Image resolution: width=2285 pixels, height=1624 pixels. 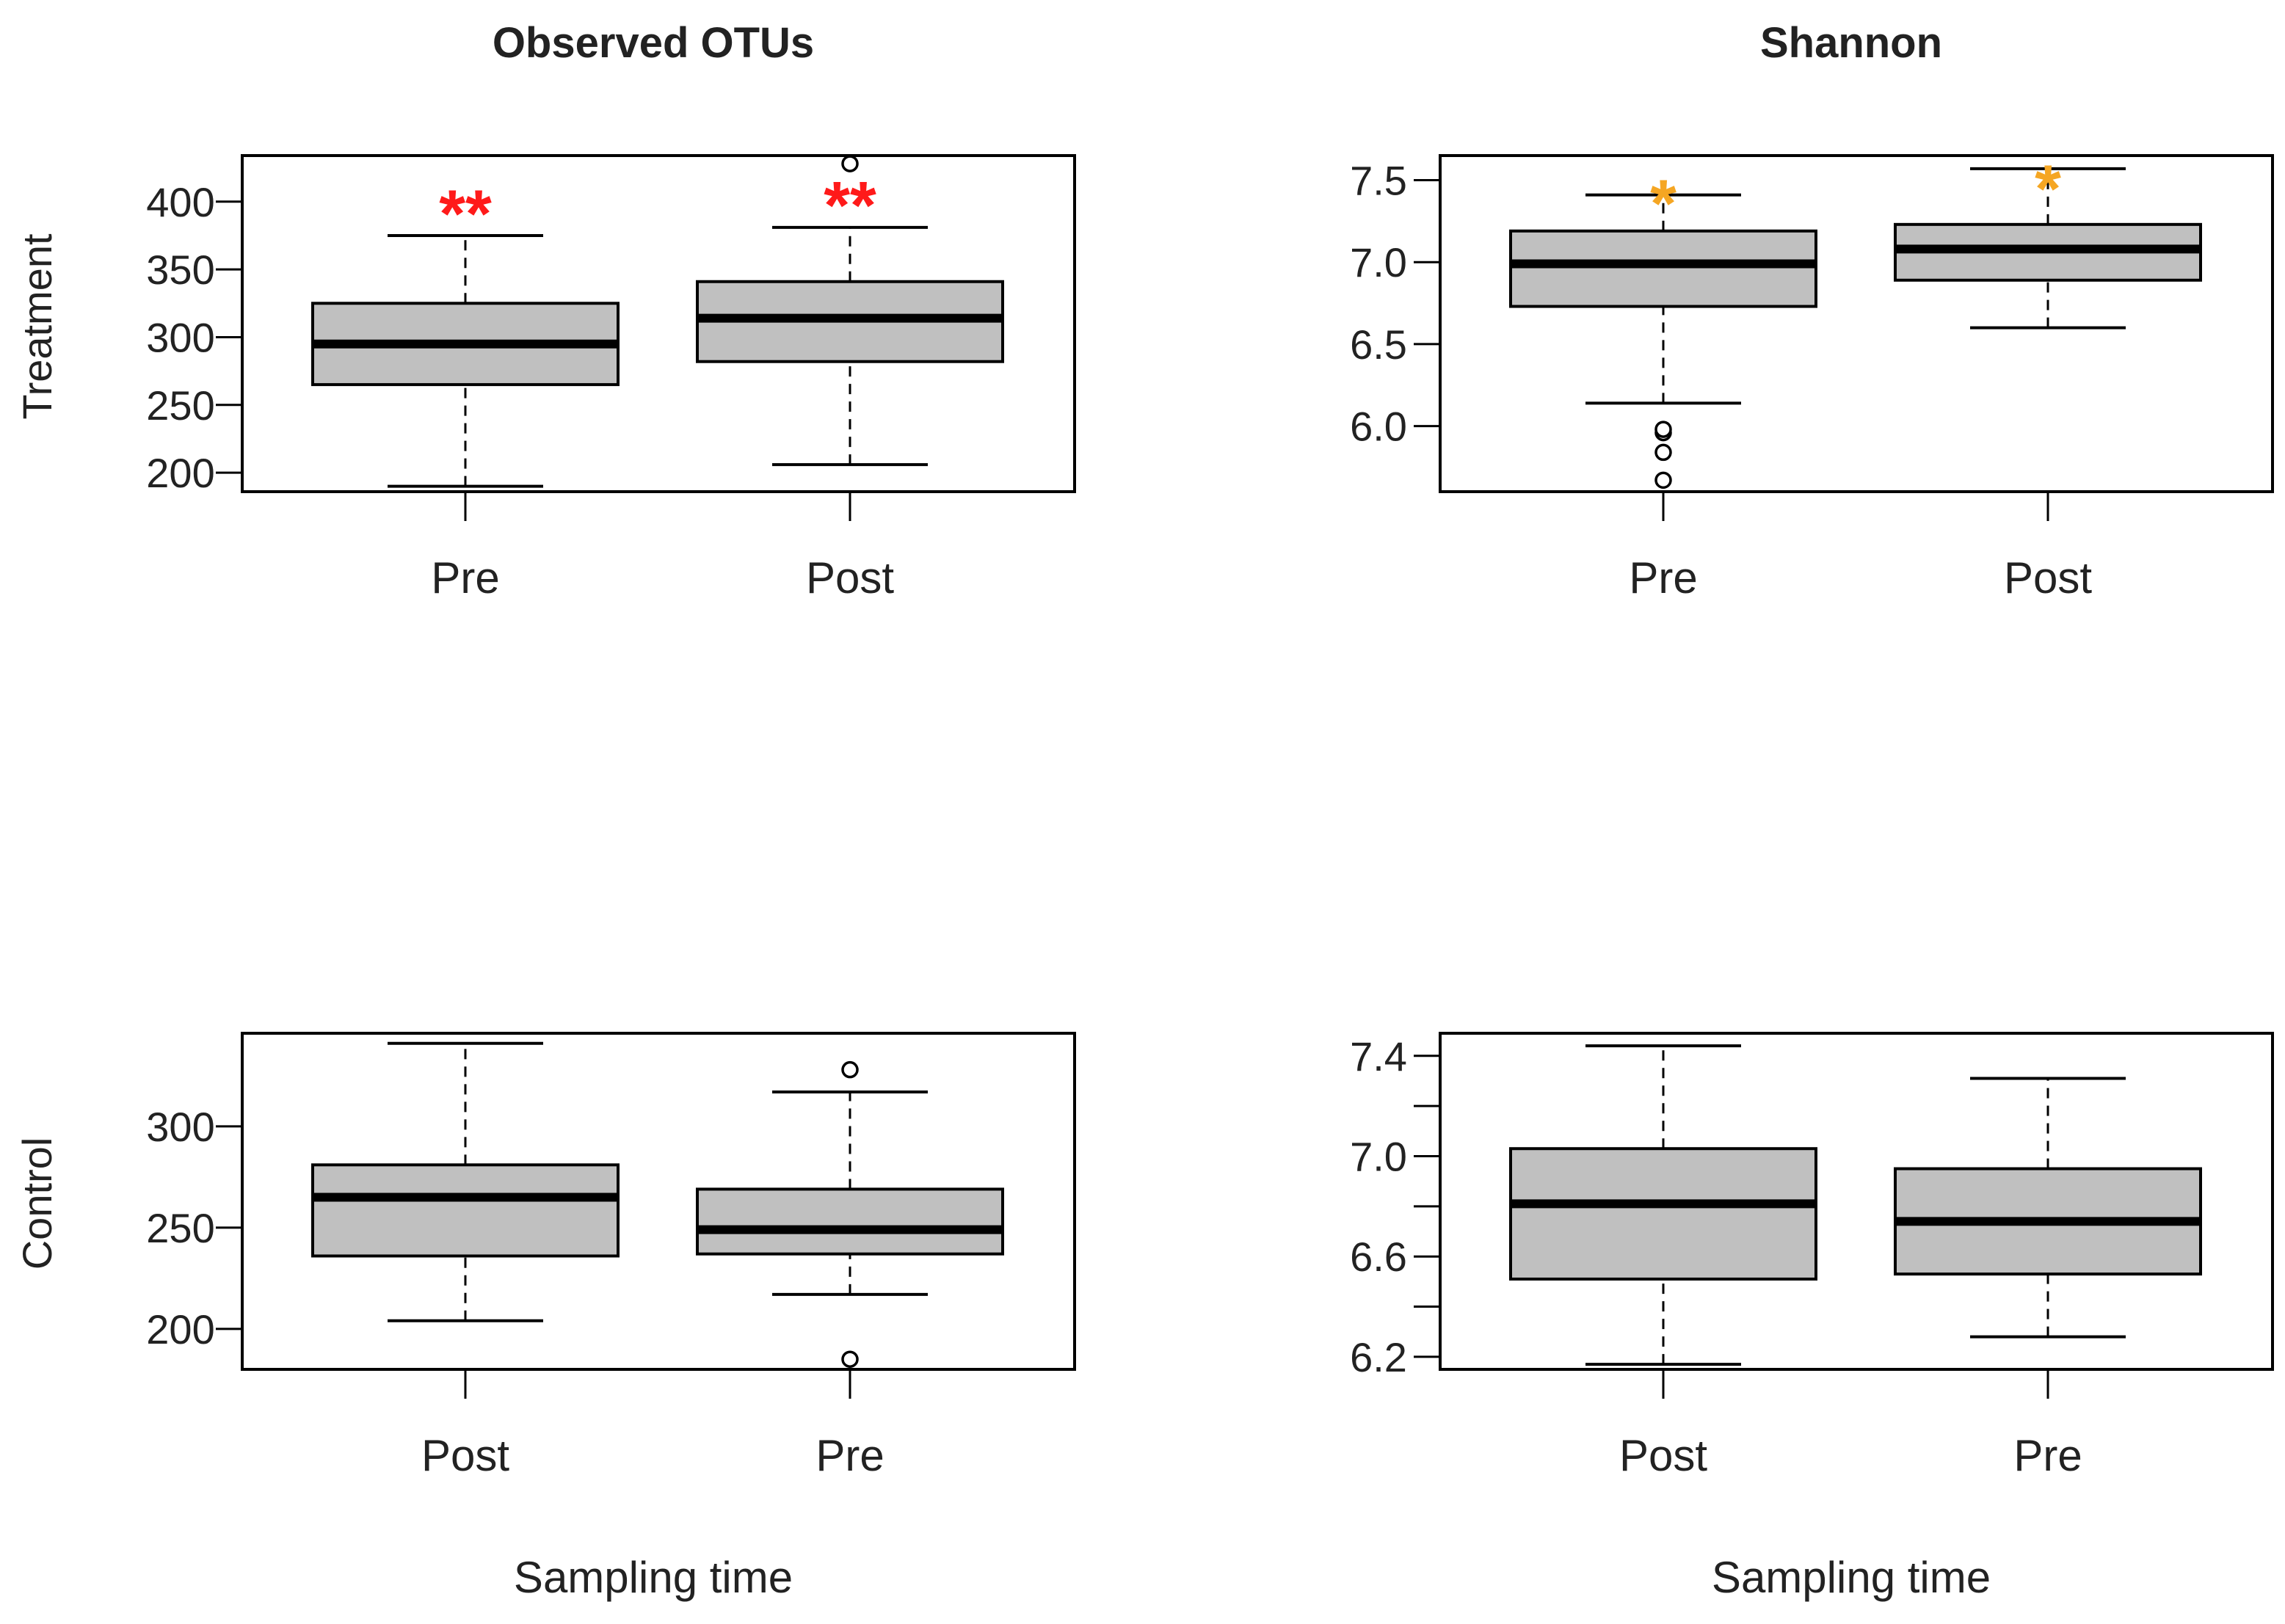 I want to click on y-tick-label: 7.4, so click(x=1379, y=1056).